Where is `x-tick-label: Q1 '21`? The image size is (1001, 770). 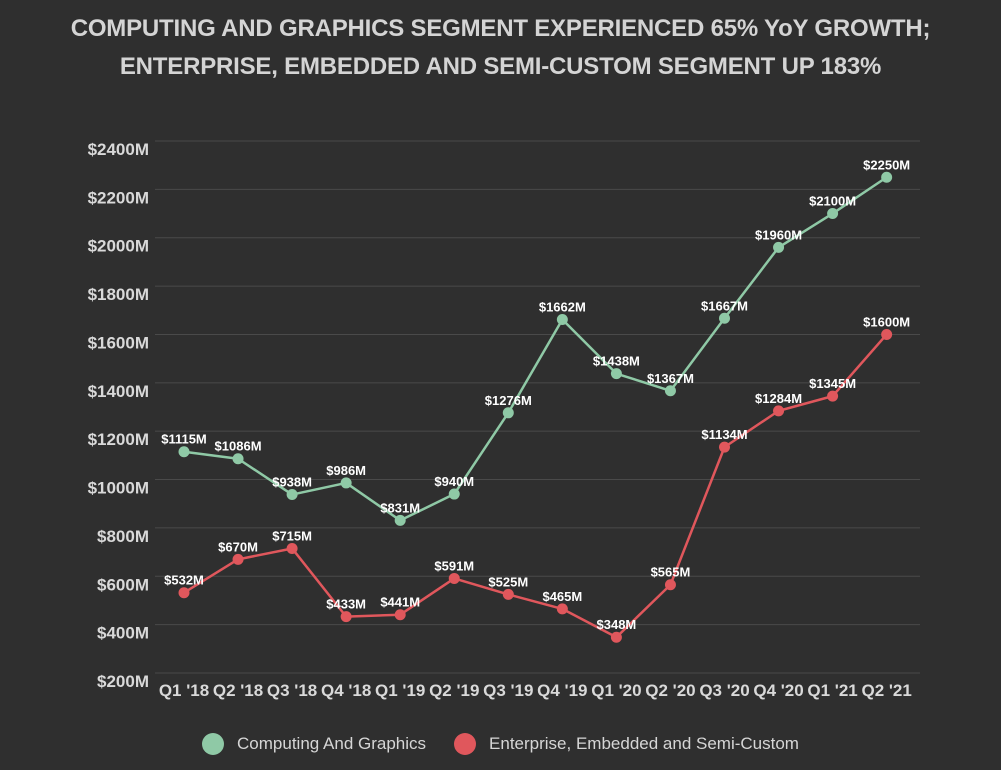
x-tick-label: Q1 '21 is located at coordinates (832, 690).